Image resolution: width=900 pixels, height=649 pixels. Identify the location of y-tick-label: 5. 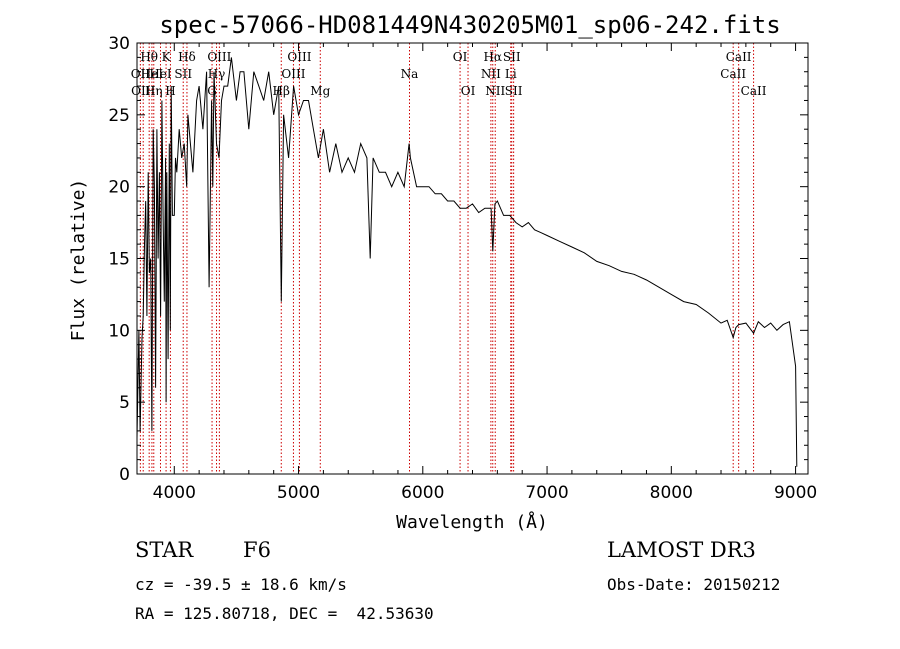
(124, 403).